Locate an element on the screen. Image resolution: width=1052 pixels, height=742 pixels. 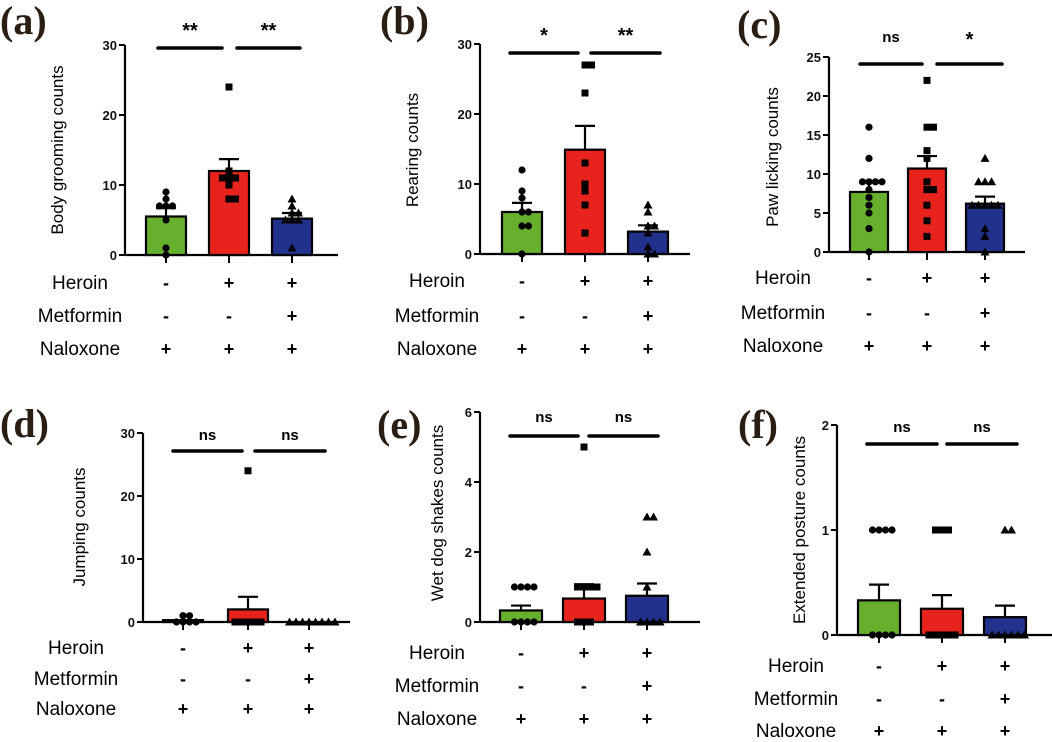
y-tick-label: 2 is located at coordinates (825, 425).